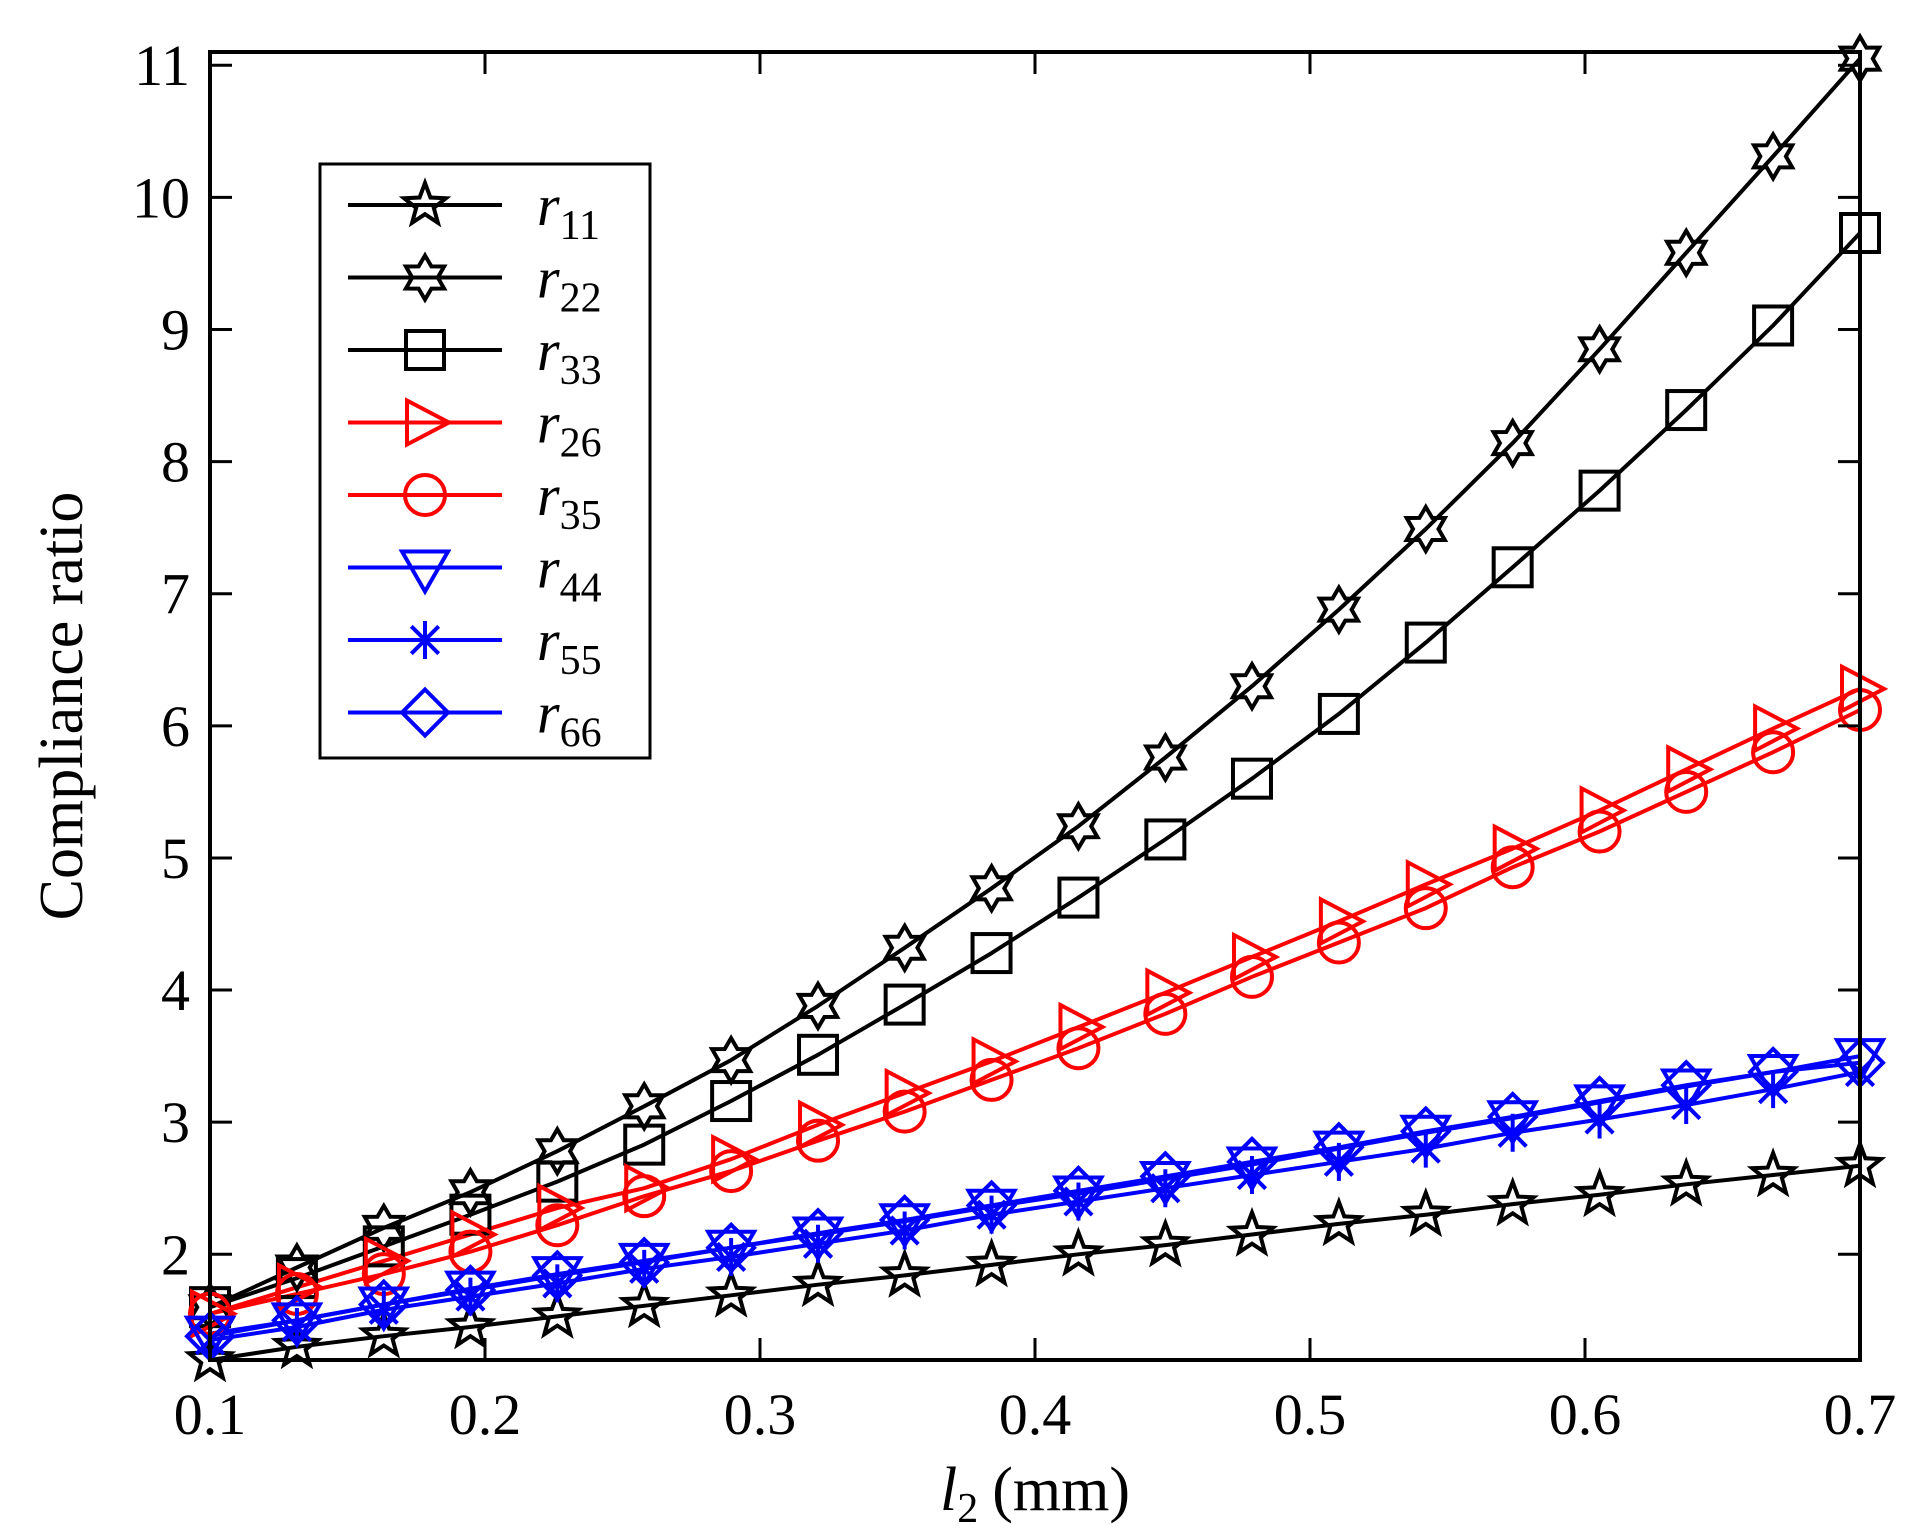 The width and height of the screenshot is (1925, 1534). I want to click on x-tick-label: 0.7, so click(1860, 1414).